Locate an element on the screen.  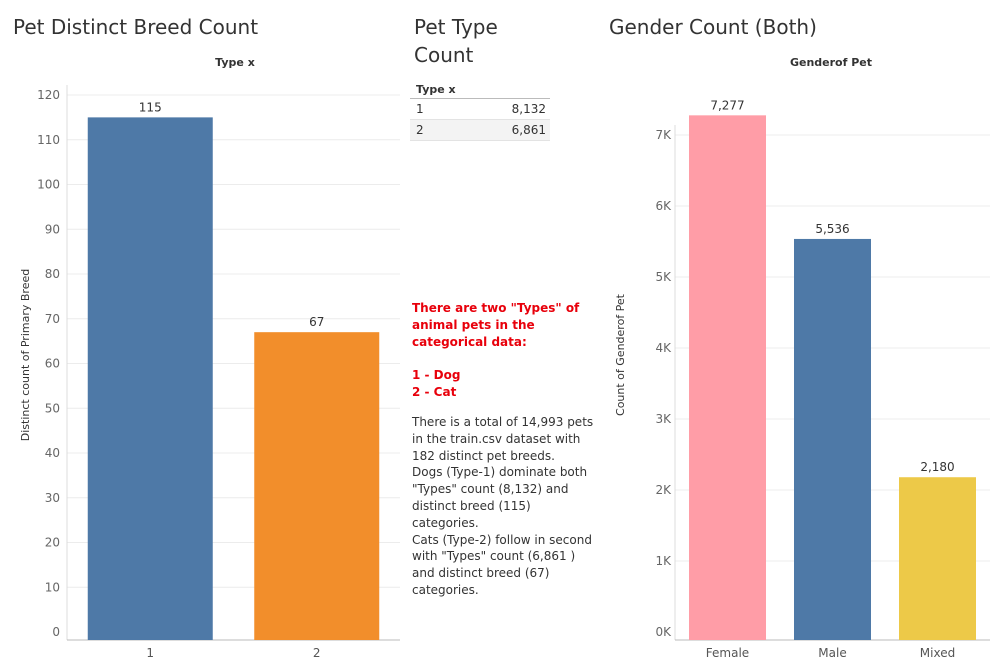
type-count-table: Type x 1 8,132 2 6,861 is located at coordinates (480, 111).